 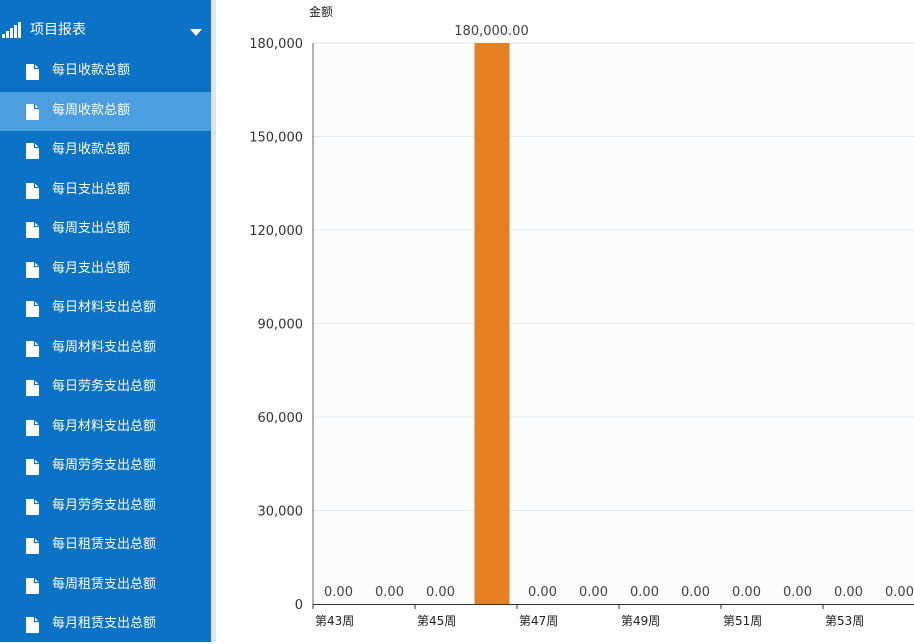 I want to click on y-tick-label: 30,000, so click(x=281, y=512).